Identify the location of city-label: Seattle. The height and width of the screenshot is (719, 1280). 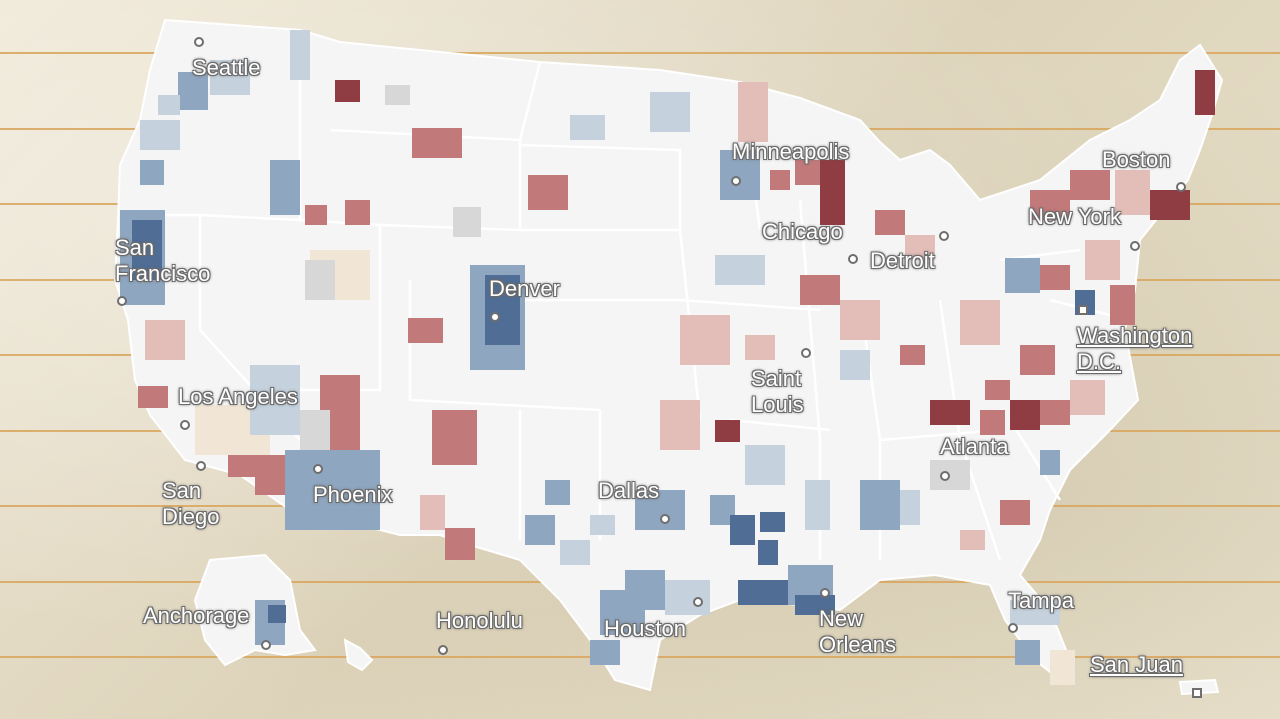
(226, 67).